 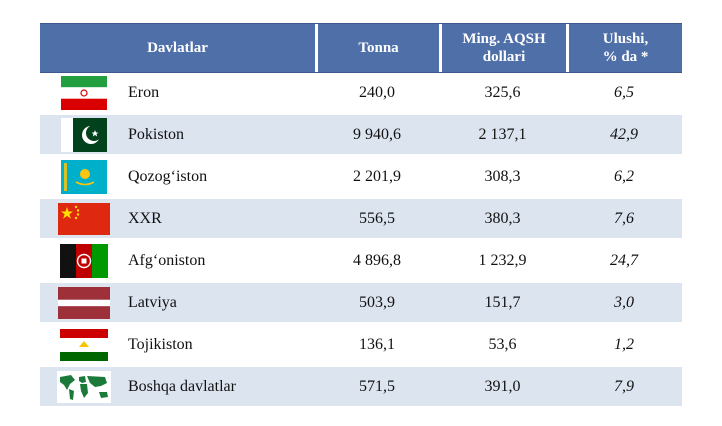 I want to click on pakistan-flag-icon, so click(x=84, y=134).